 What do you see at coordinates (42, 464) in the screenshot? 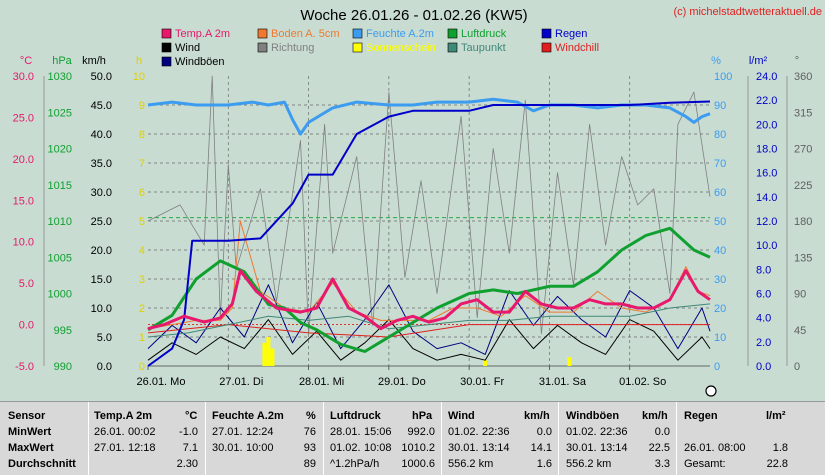
I see `stats-row-label: Durchschnitt` at bounding box center [42, 464].